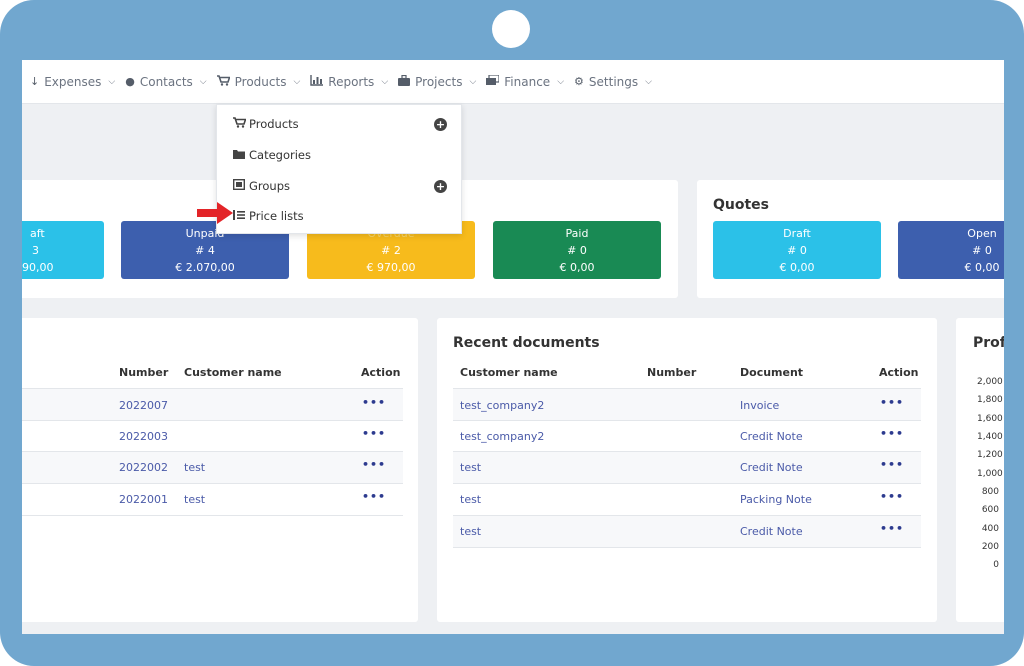  Describe the element at coordinates (63, 250) in the screenshot. I see `invoice-tile-draft: aft 3 90,00` at that location.